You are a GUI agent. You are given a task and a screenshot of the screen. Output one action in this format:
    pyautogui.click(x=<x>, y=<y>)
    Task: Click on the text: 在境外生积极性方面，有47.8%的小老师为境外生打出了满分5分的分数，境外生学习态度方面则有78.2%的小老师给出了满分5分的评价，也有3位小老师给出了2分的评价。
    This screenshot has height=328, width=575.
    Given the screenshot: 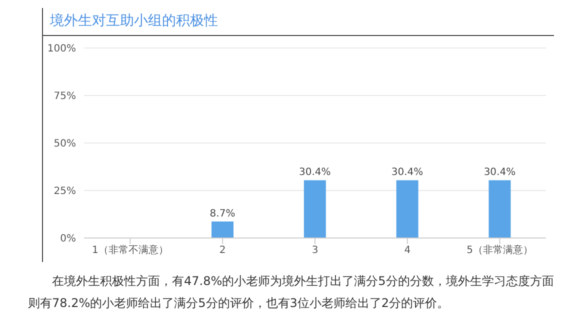 What is the action you would take?
    pyautogui.click(x=291, y=292)
    